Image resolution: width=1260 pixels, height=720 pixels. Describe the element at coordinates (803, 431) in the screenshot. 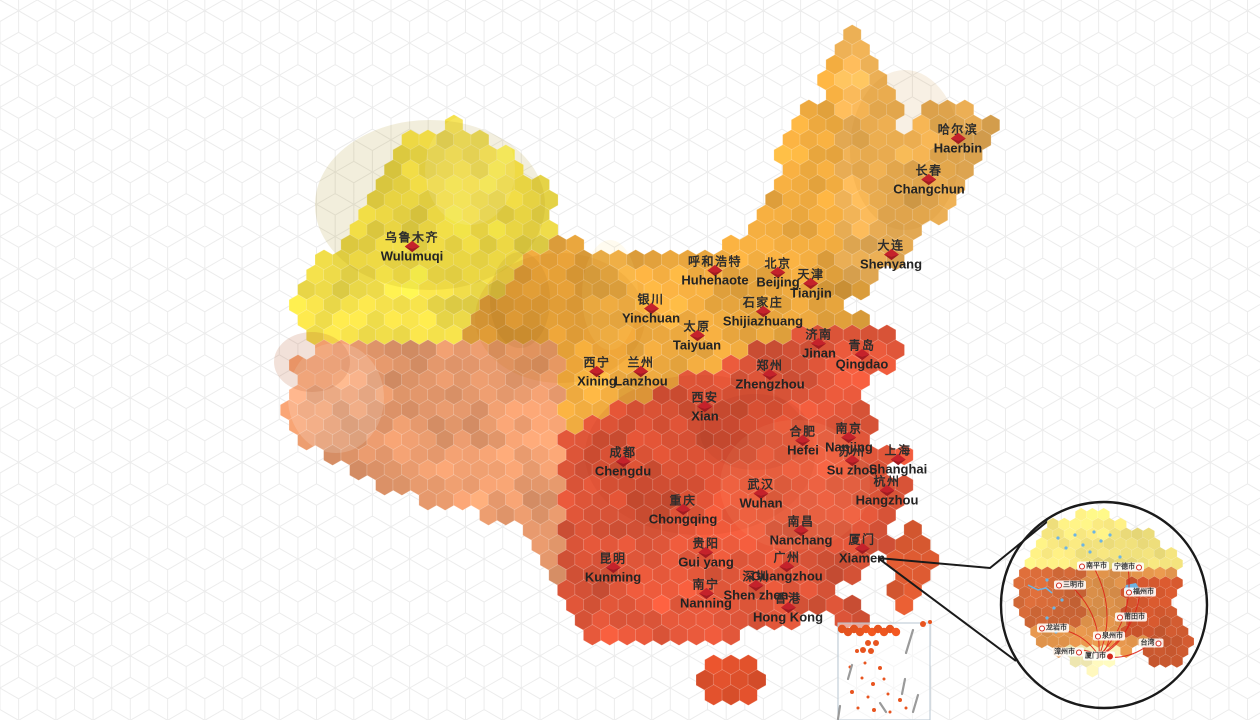

I see `city-name-zh: 合肥` at that location.